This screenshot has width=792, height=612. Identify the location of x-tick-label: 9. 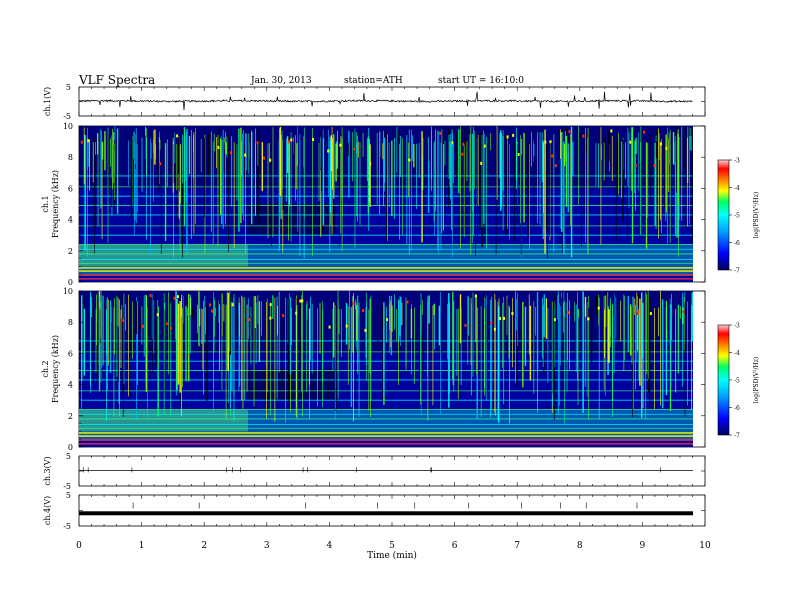
(643, 546).